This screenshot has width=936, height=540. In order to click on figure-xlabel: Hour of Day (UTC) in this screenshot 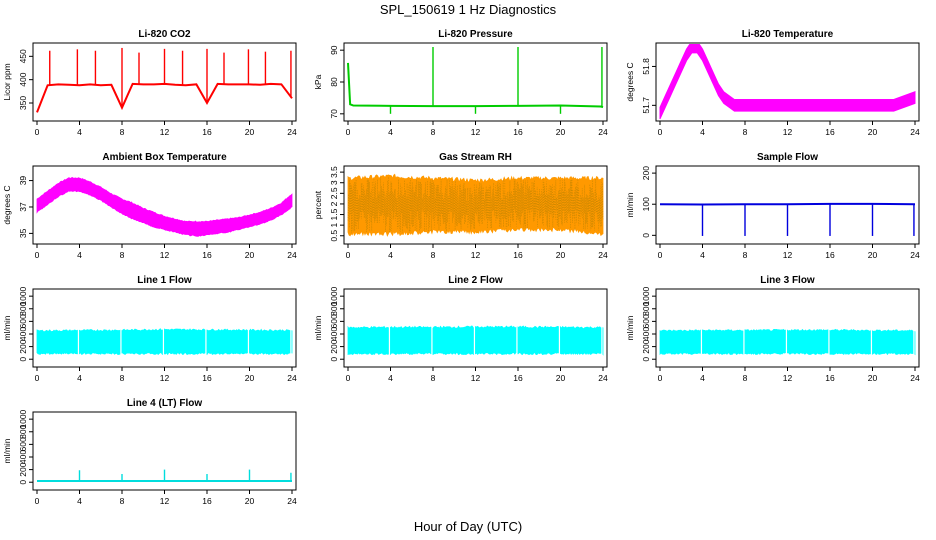, I will do `click(468, 526)`.